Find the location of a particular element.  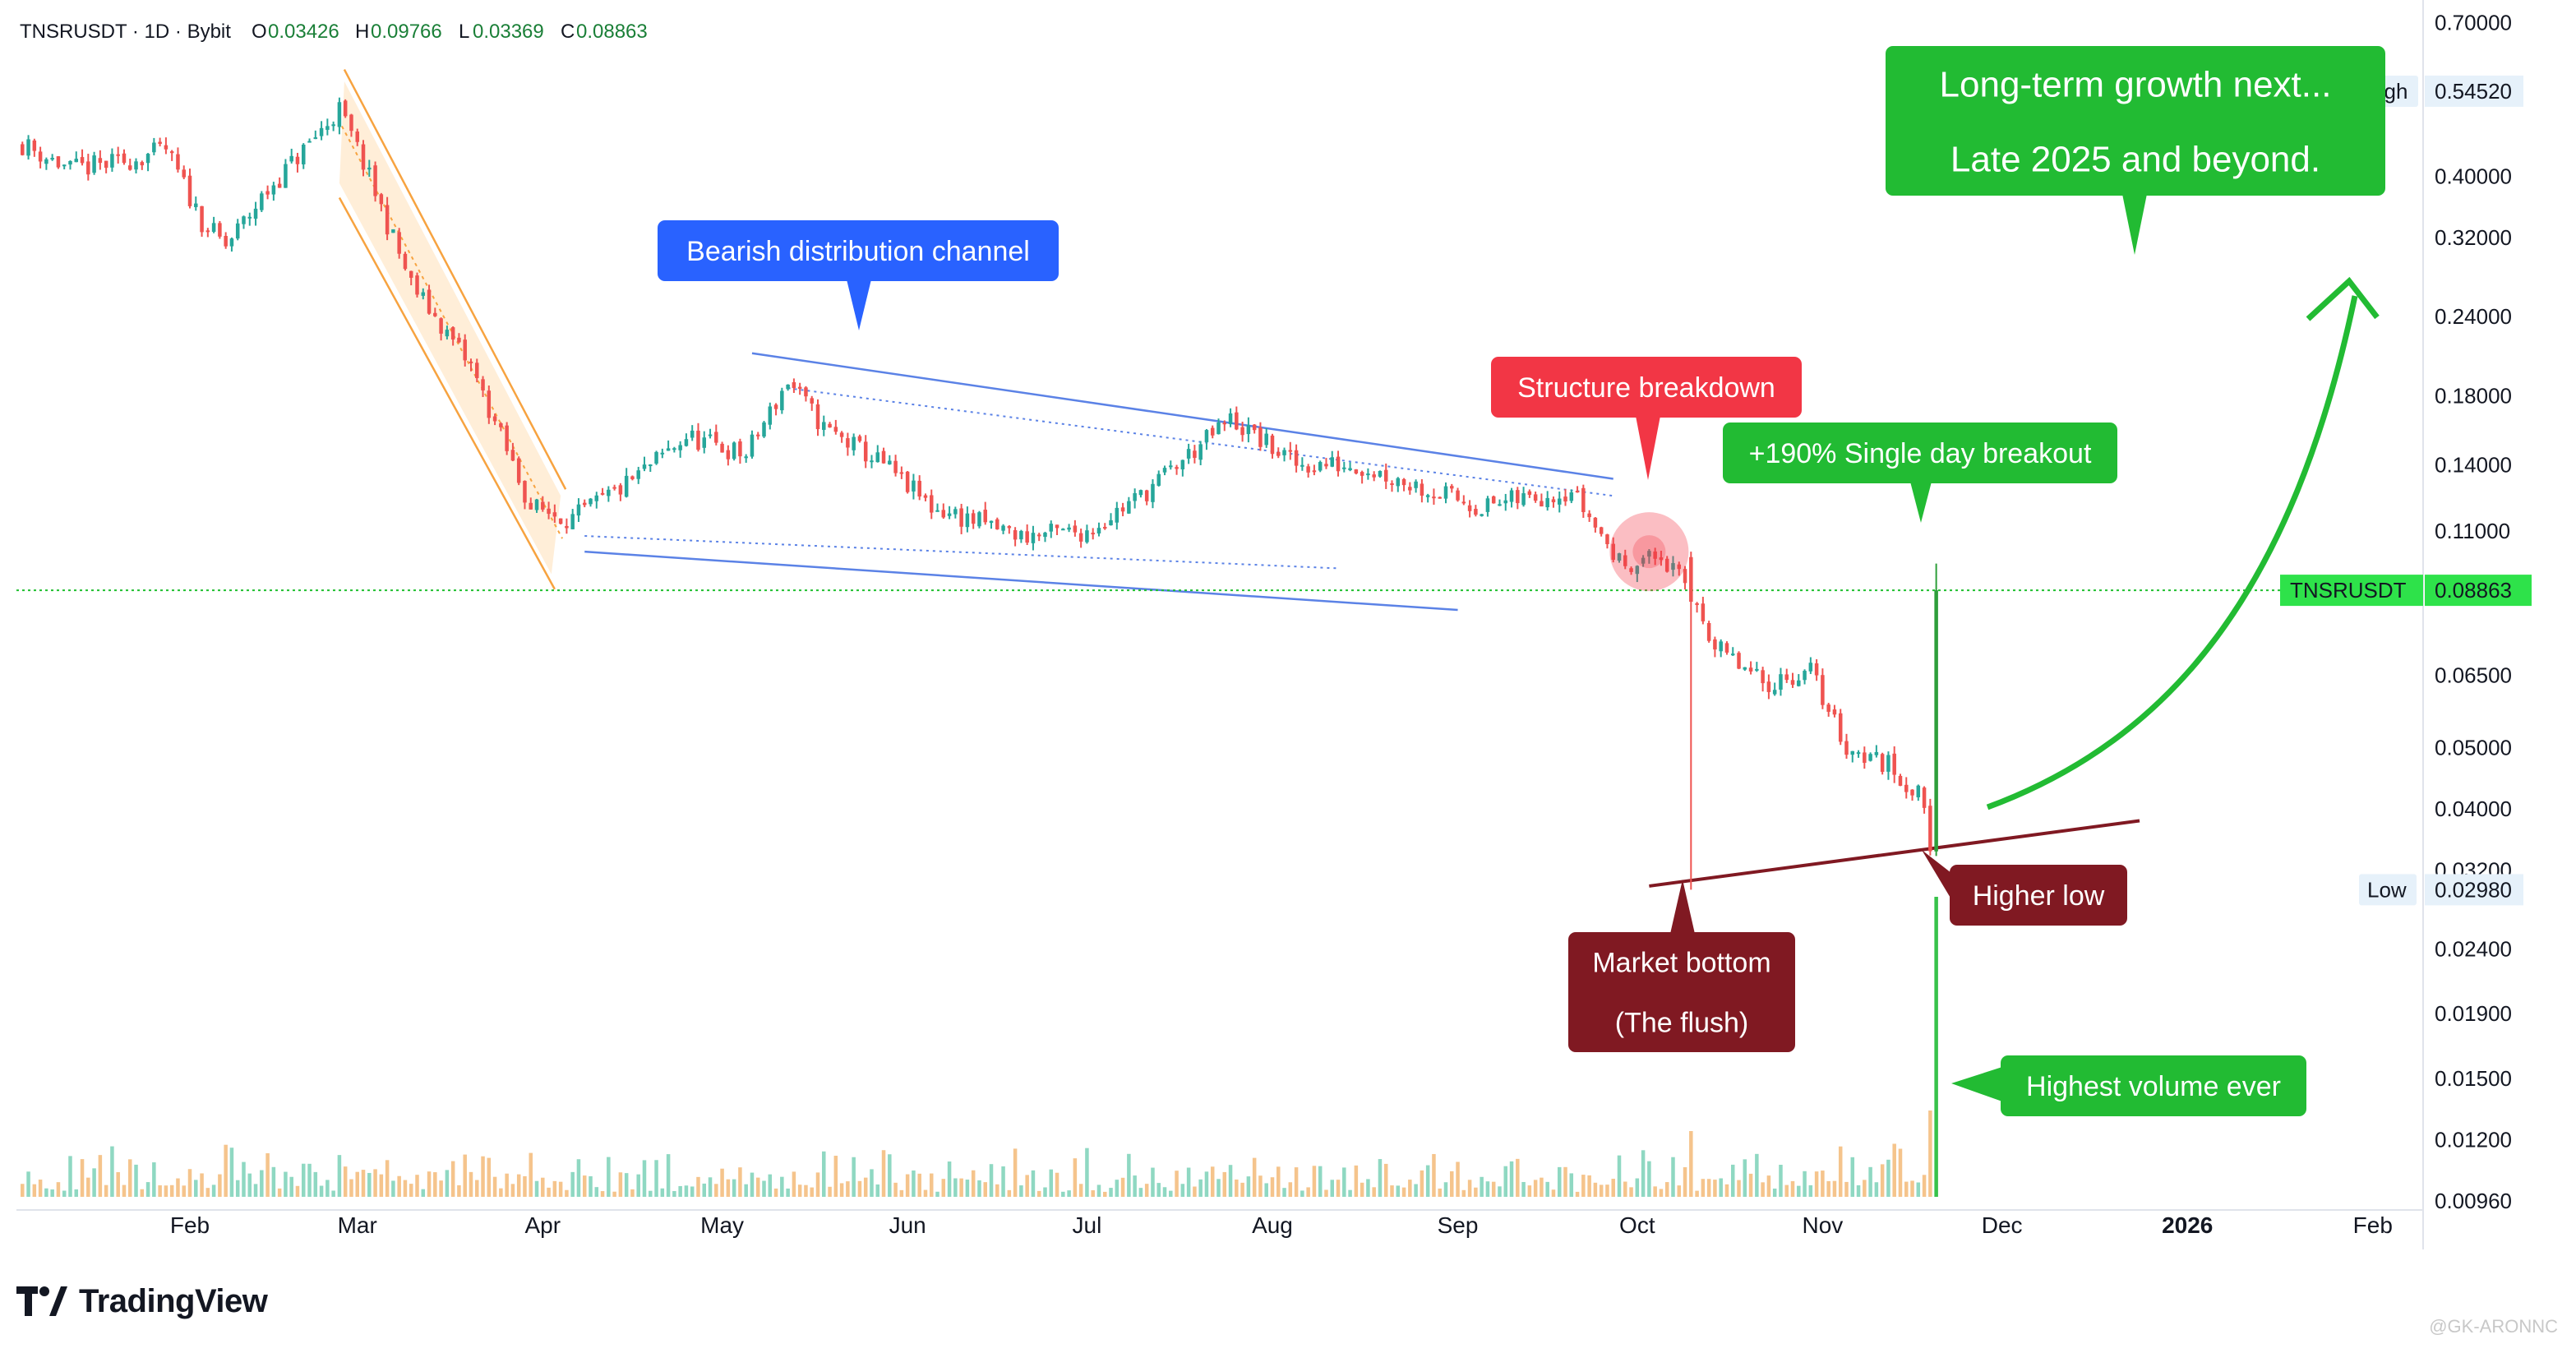

time-tick-label: Dec is located at coordinates (2003, 1225).